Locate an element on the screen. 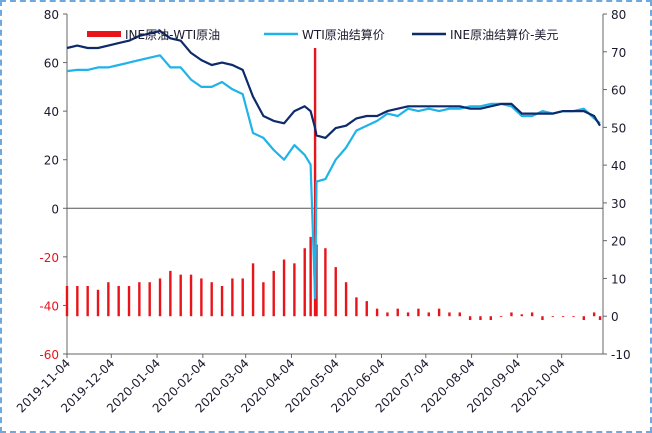 This screenshot has height=433, width=652. y2-tick-label: 70 is located at coordinates (618, 53).